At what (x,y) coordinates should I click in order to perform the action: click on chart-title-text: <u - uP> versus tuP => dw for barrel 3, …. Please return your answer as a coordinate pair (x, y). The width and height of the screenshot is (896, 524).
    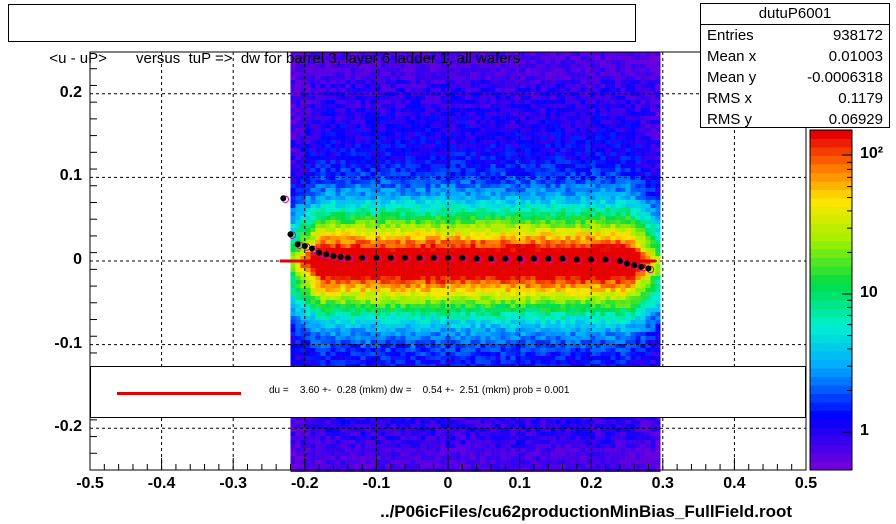
    Looking at the image, I should click on (285, 58).